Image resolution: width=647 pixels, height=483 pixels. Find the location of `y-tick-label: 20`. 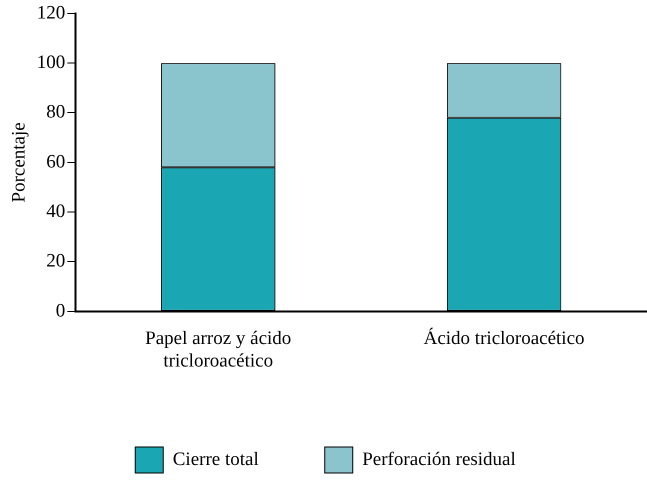

y-tick-label: 20 is located at coordinates (56, 261).